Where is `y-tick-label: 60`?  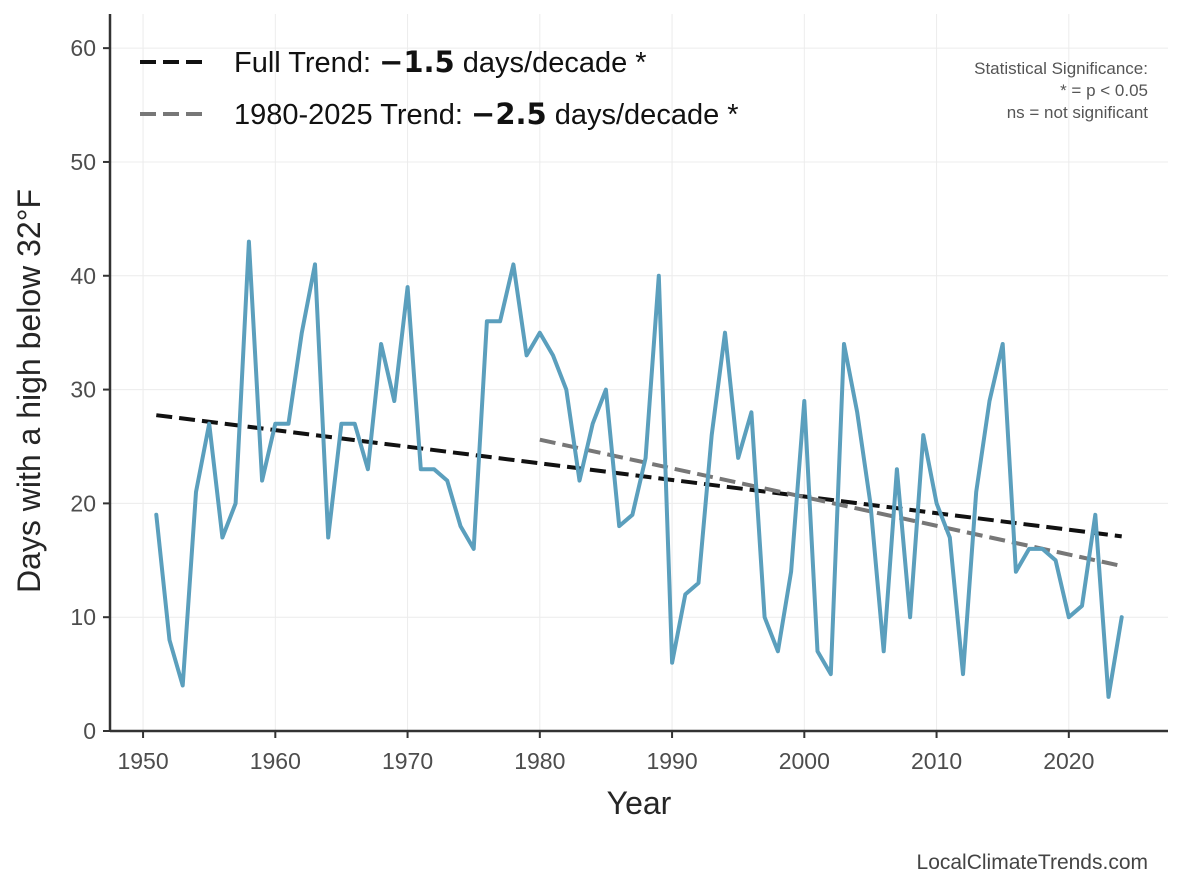 y-tick-label: 60 is located at coordinates (83, 48).